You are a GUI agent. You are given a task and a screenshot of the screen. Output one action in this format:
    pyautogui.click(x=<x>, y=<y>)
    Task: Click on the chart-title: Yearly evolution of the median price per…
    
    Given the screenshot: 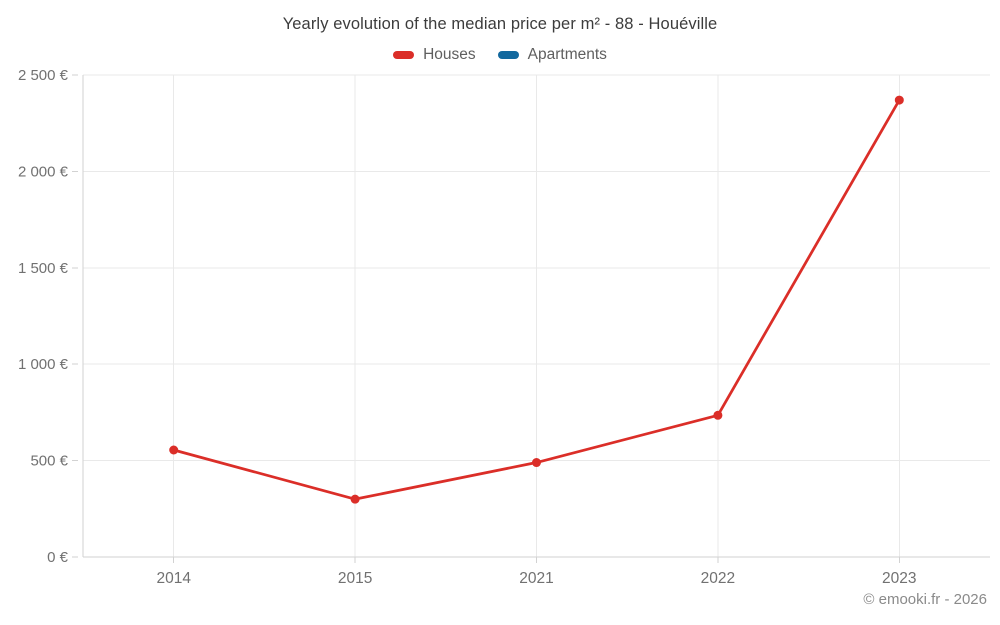 What is the action you would take?
    pyautogui.click(x=500, y=24)
    